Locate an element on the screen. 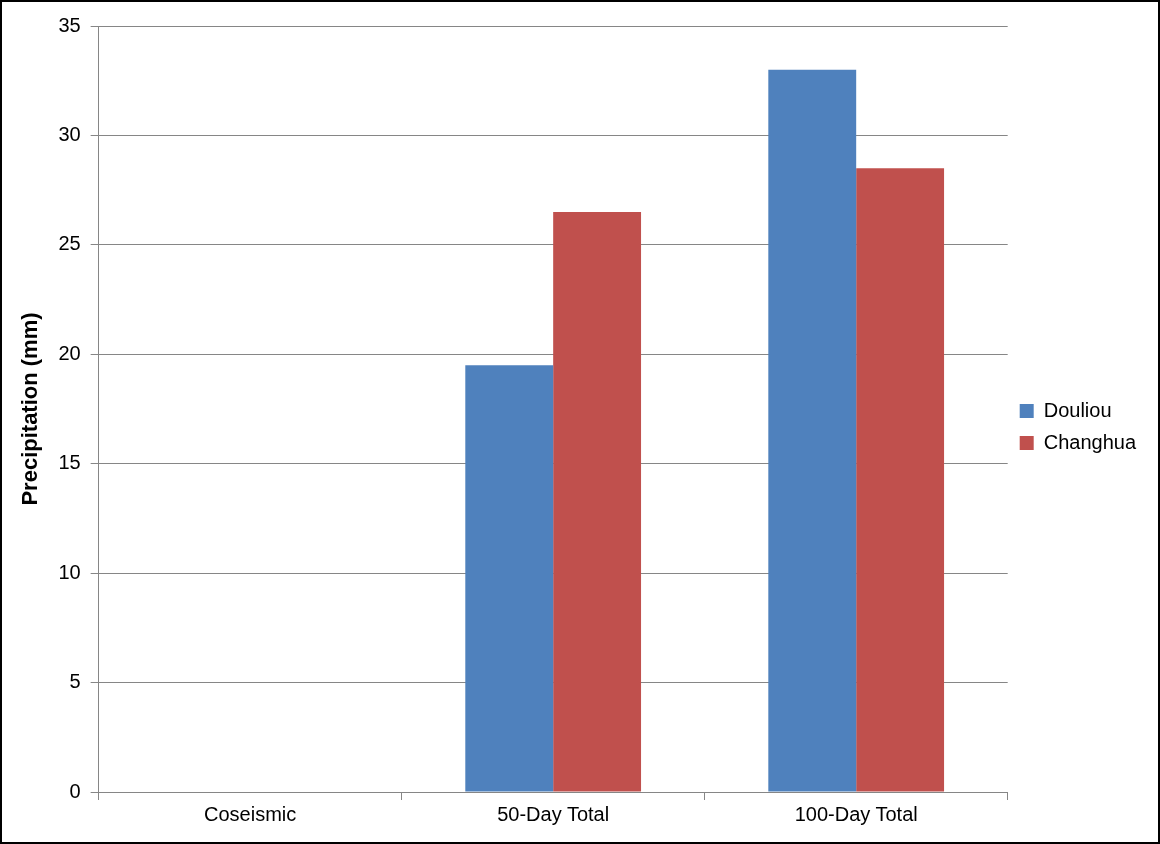 Image resolution: width=1160 pixels, height=844 pixels. y-tick-label: 30 is located at coordinates (69, 133).